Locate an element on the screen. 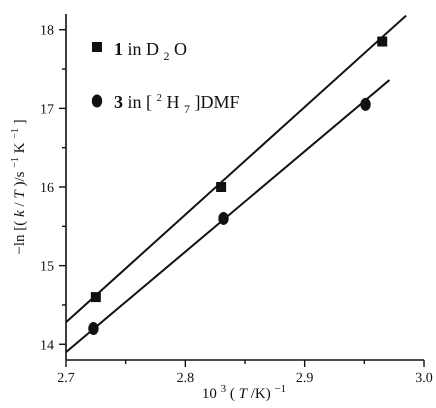 The height and width of the screenshot is (408, 436). legend-series-2-superscript: 2 is located at coordinates (160, 98).